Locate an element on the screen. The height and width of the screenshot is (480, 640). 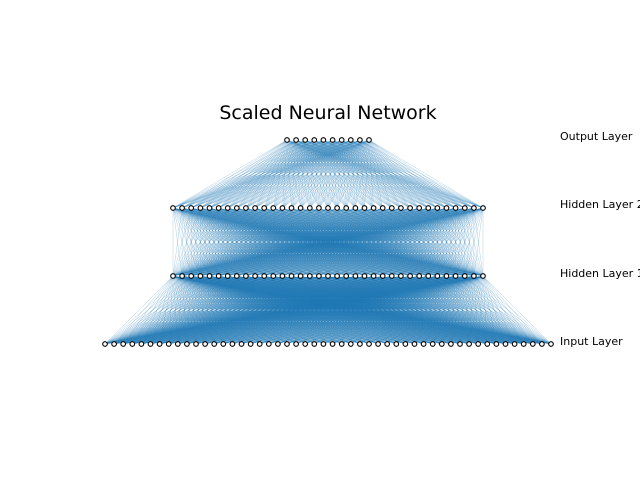
layer-label-hidden-2: Hidden Layer 2 is located at coordinates (600, 204).